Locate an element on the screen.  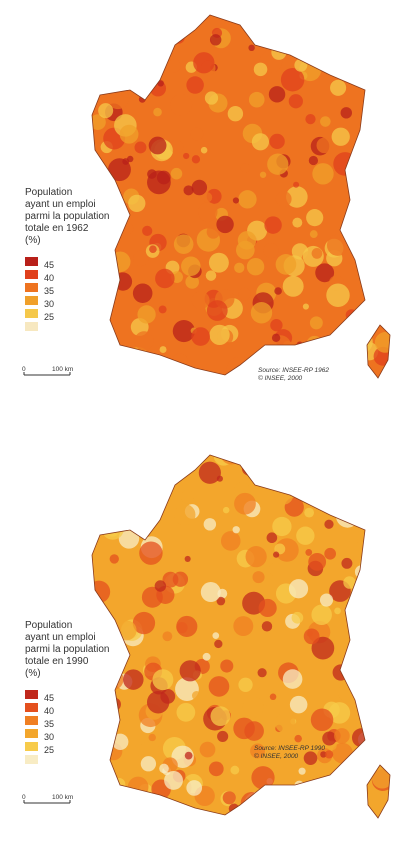
source-note: Source: INSEE-RP 1962 is located at coordinates (293, 370).